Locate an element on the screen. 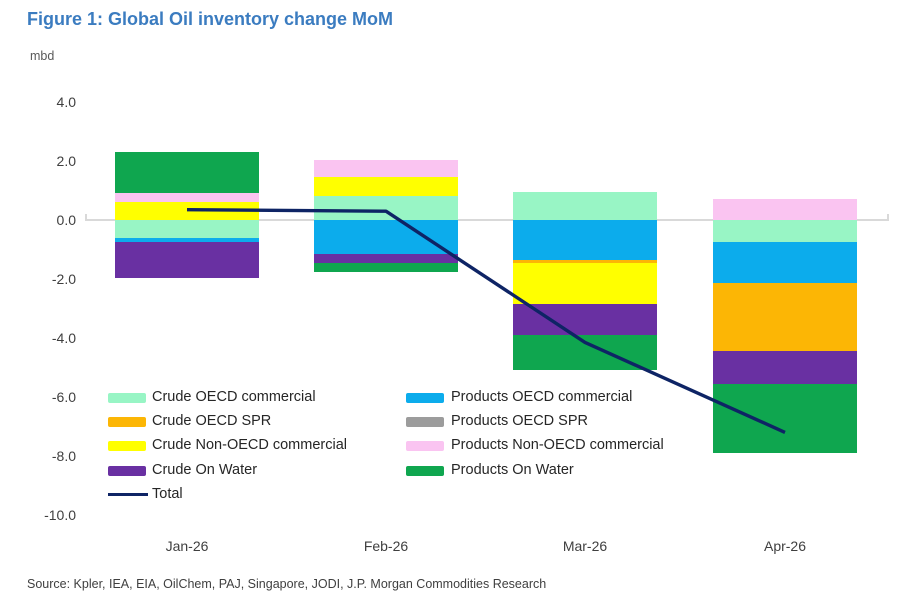 Image resolution: width=901 pixels, height=604 pixels. y-axis-tick-label: 0.0 is located at coordinates (66, 220).